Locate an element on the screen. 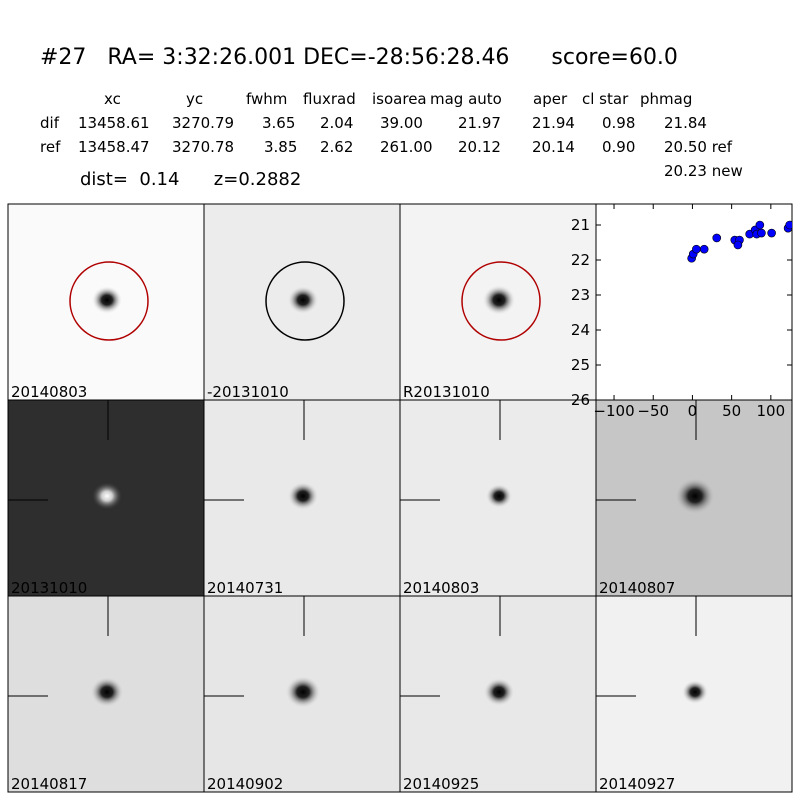  panel-label: 20131010 is located at coordinates (49, 588).